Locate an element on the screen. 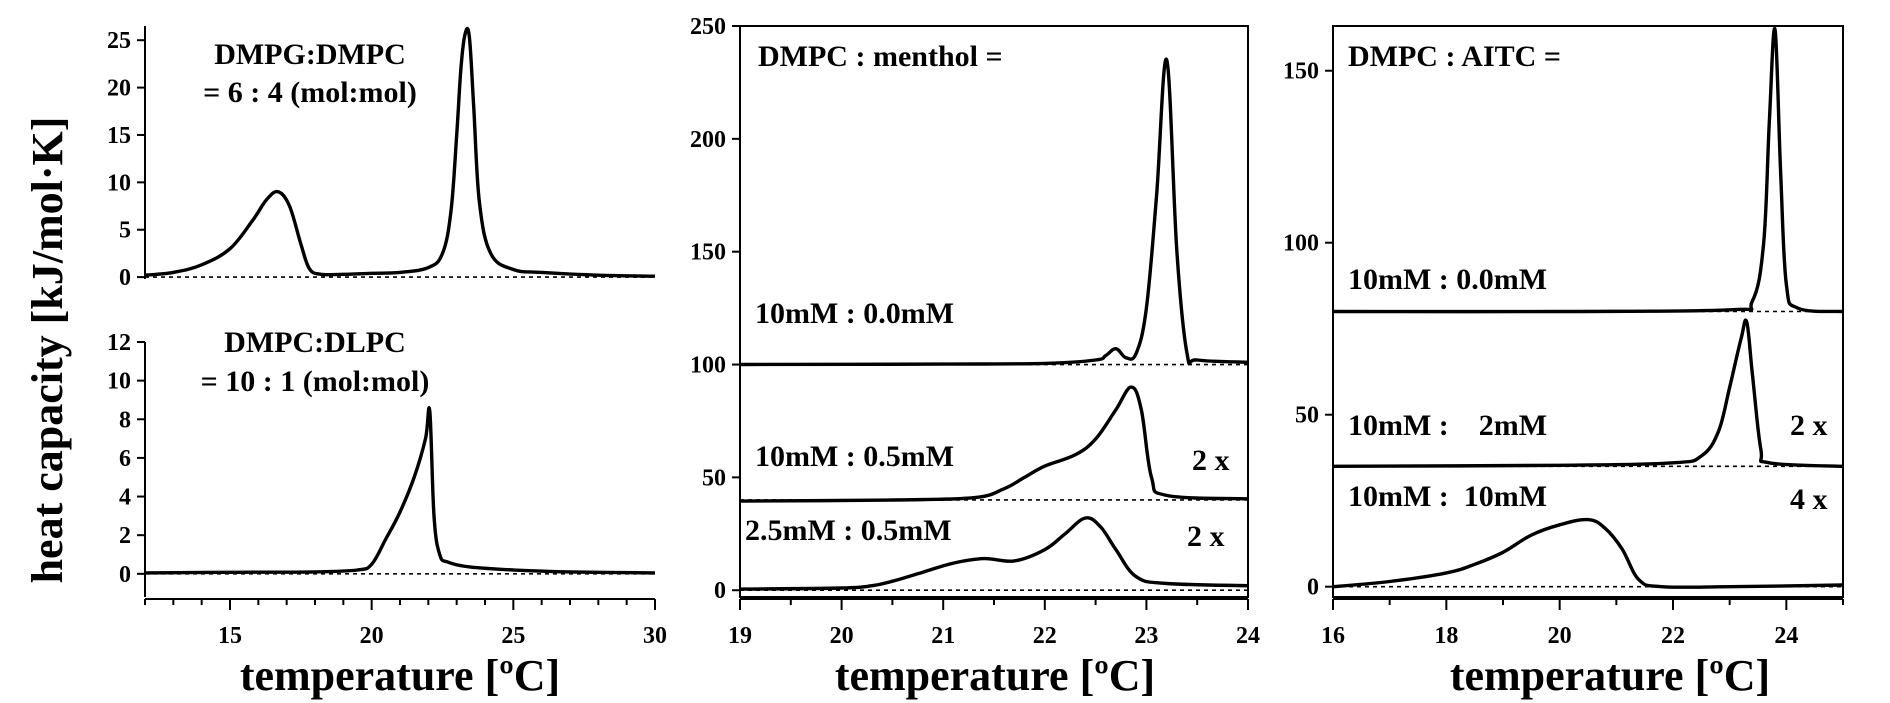  panel-a-top: DMPG:DMPC = 6 : 4 (mol:mol) 0 5 10 15 20 25 is located at coordinates (381, 158).